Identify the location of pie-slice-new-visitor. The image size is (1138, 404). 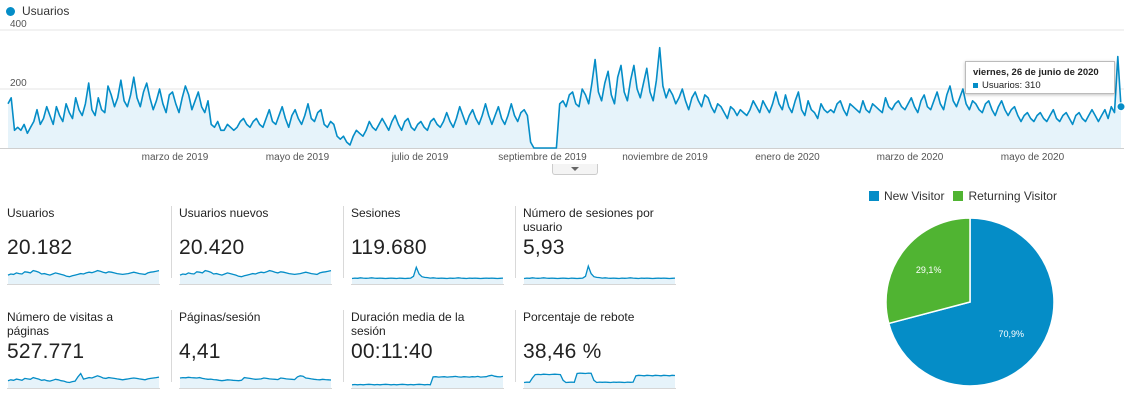
(971, 302).